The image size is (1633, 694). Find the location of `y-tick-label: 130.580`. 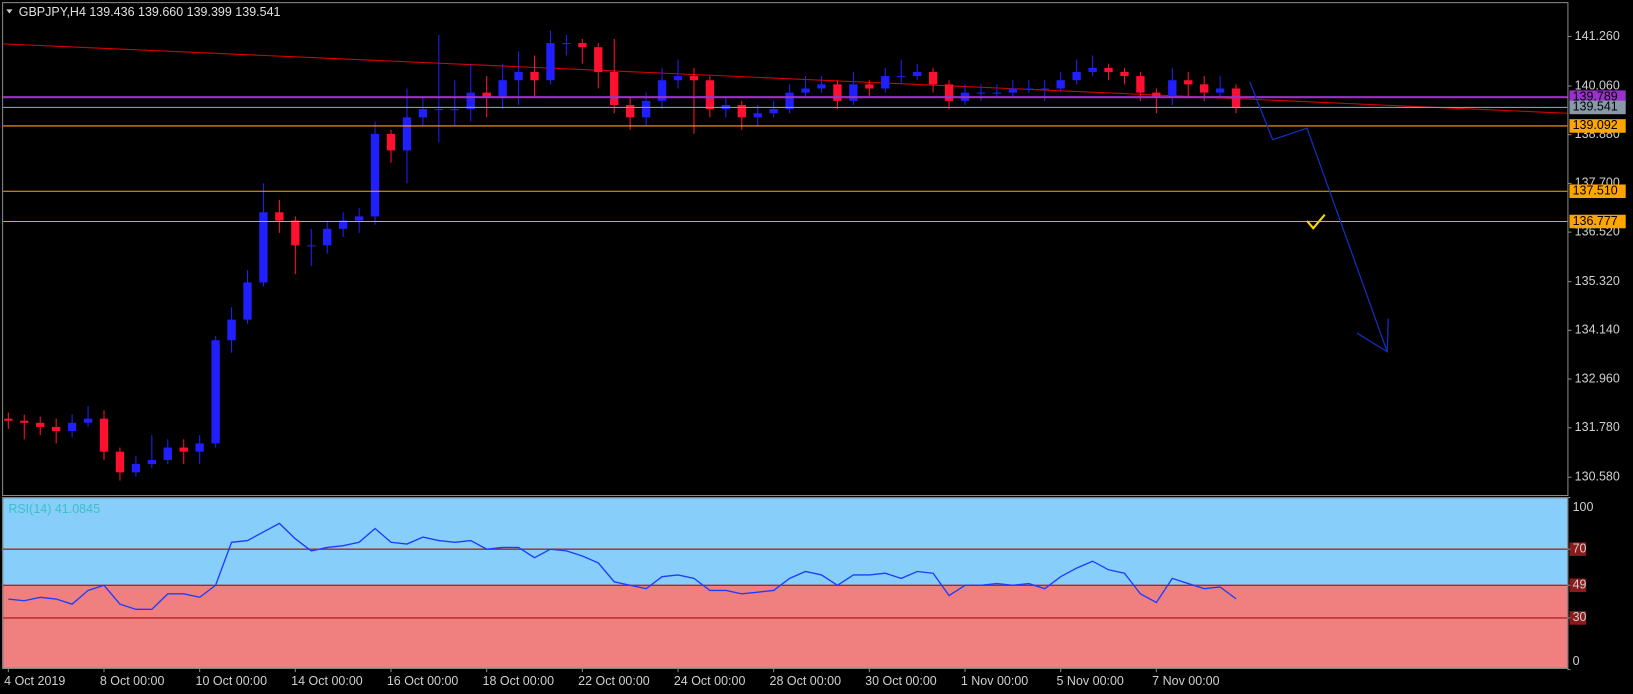

y-tick-label: 130.580 is located at coordinates (1597, 477).